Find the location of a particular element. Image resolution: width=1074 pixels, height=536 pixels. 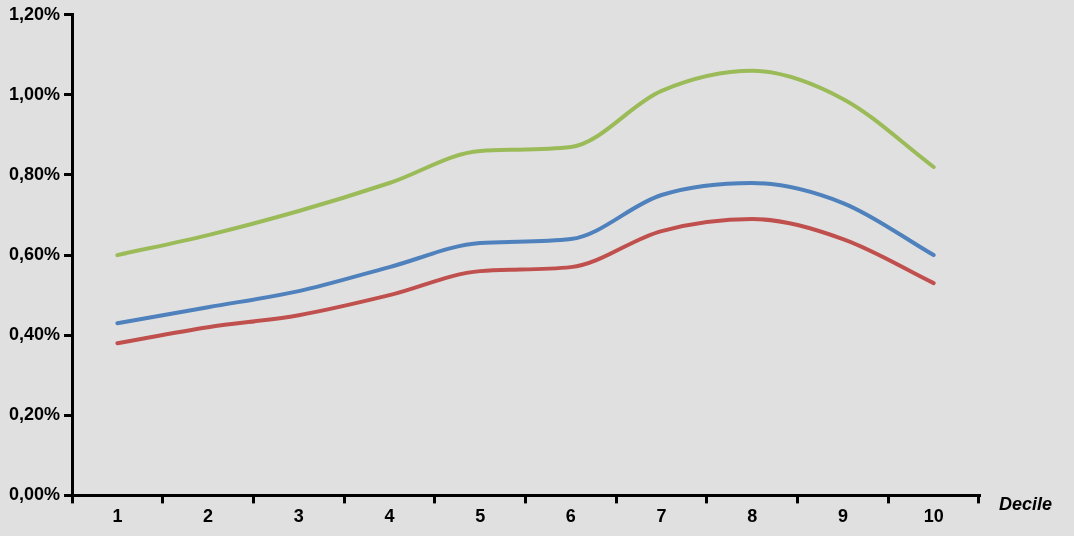

x-tick-label: 7 is located at coordinates (661, 516).